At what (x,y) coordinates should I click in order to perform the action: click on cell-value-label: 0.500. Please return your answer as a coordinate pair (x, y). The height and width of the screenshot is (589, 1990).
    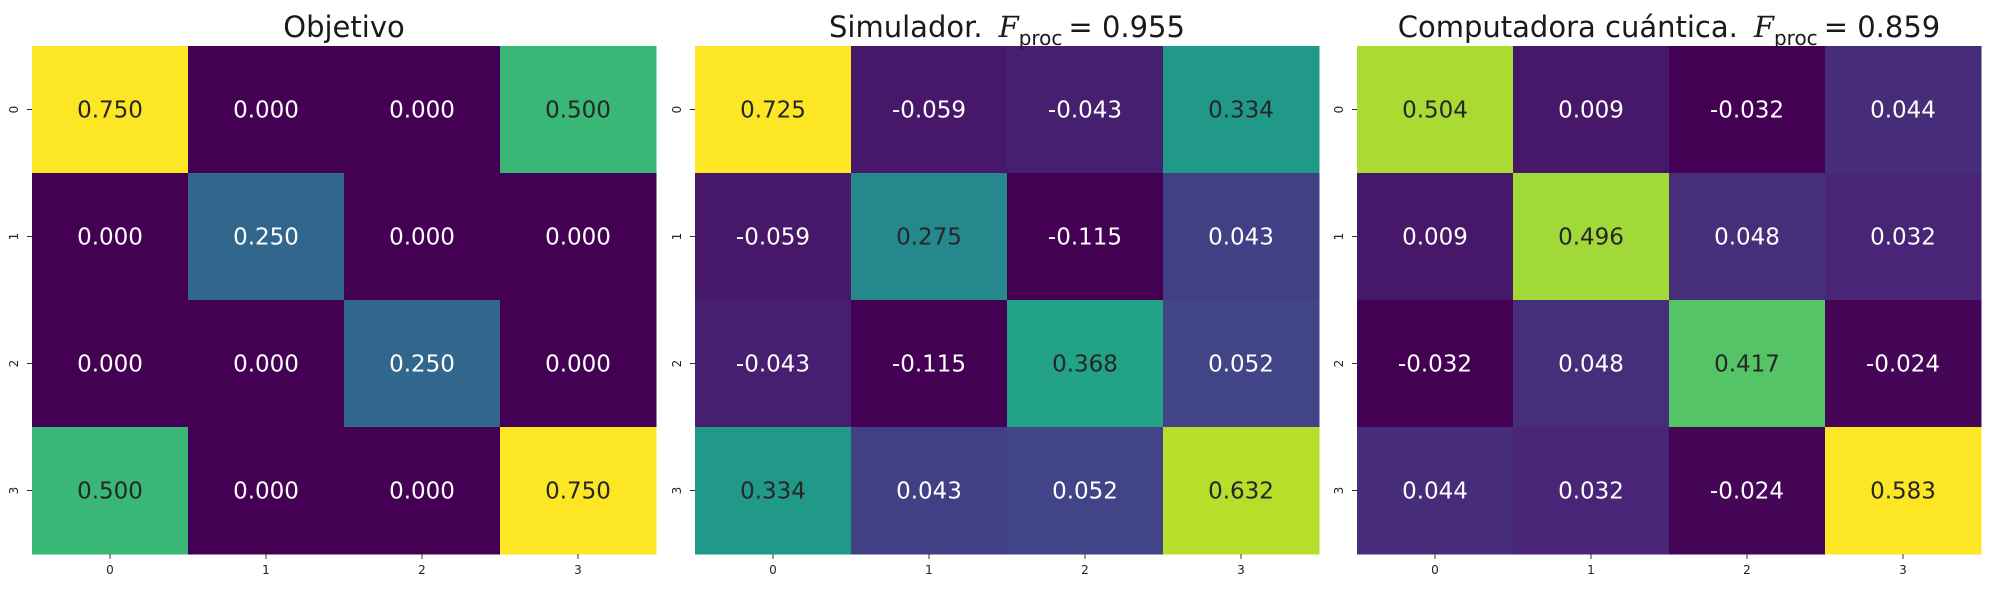
    Looking at the image, I should click on (578, 111).